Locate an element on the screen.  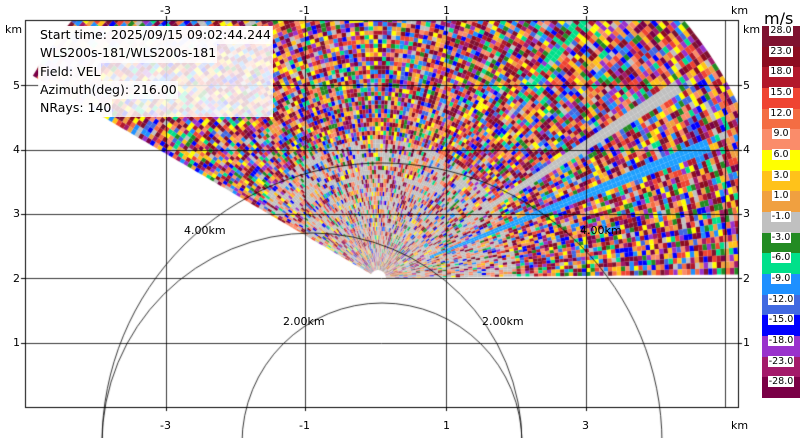
instrument-label: WLS200s-181/WLS200s-181 is located at coordinates (128, 53).